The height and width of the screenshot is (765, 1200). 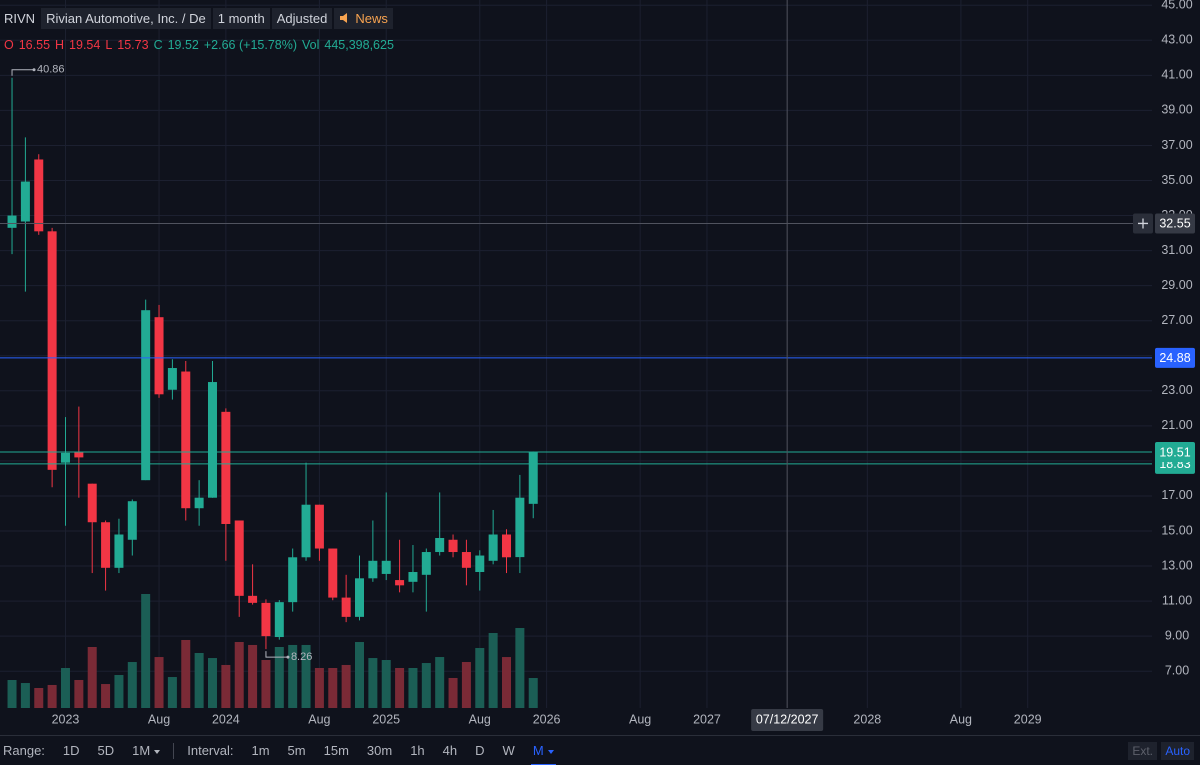 What do you see at coordinates (85, 45) in the screenshot?
I see `h-value: 19.54` at bounding box center [85, 45].